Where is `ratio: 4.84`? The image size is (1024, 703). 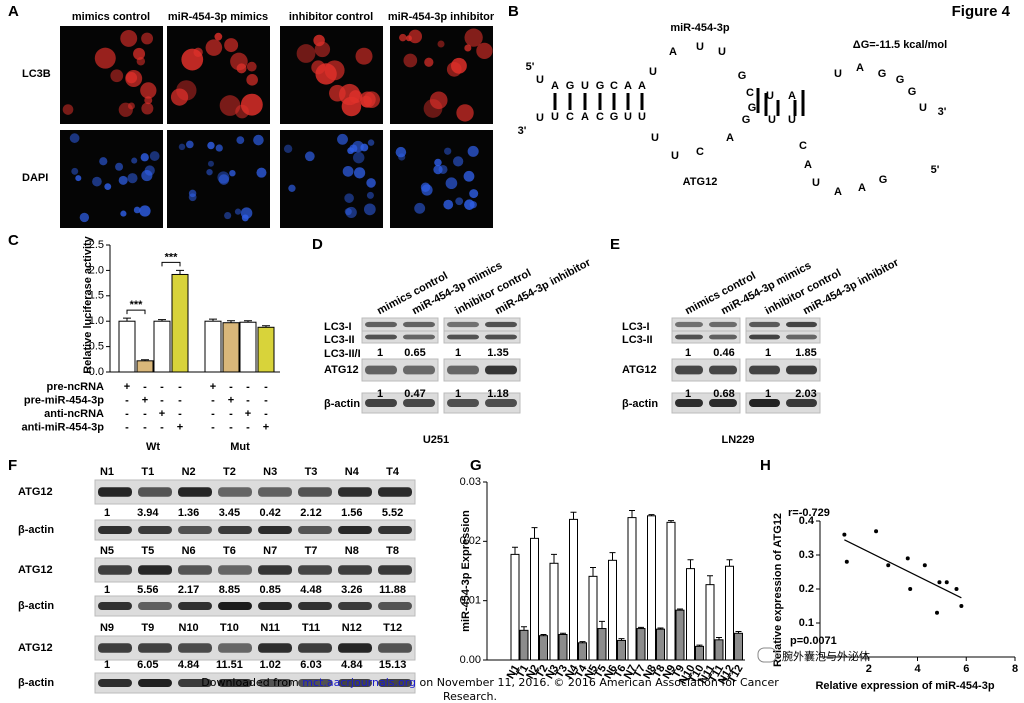 ratio: 4.84 is located at coordinates (189, 665).